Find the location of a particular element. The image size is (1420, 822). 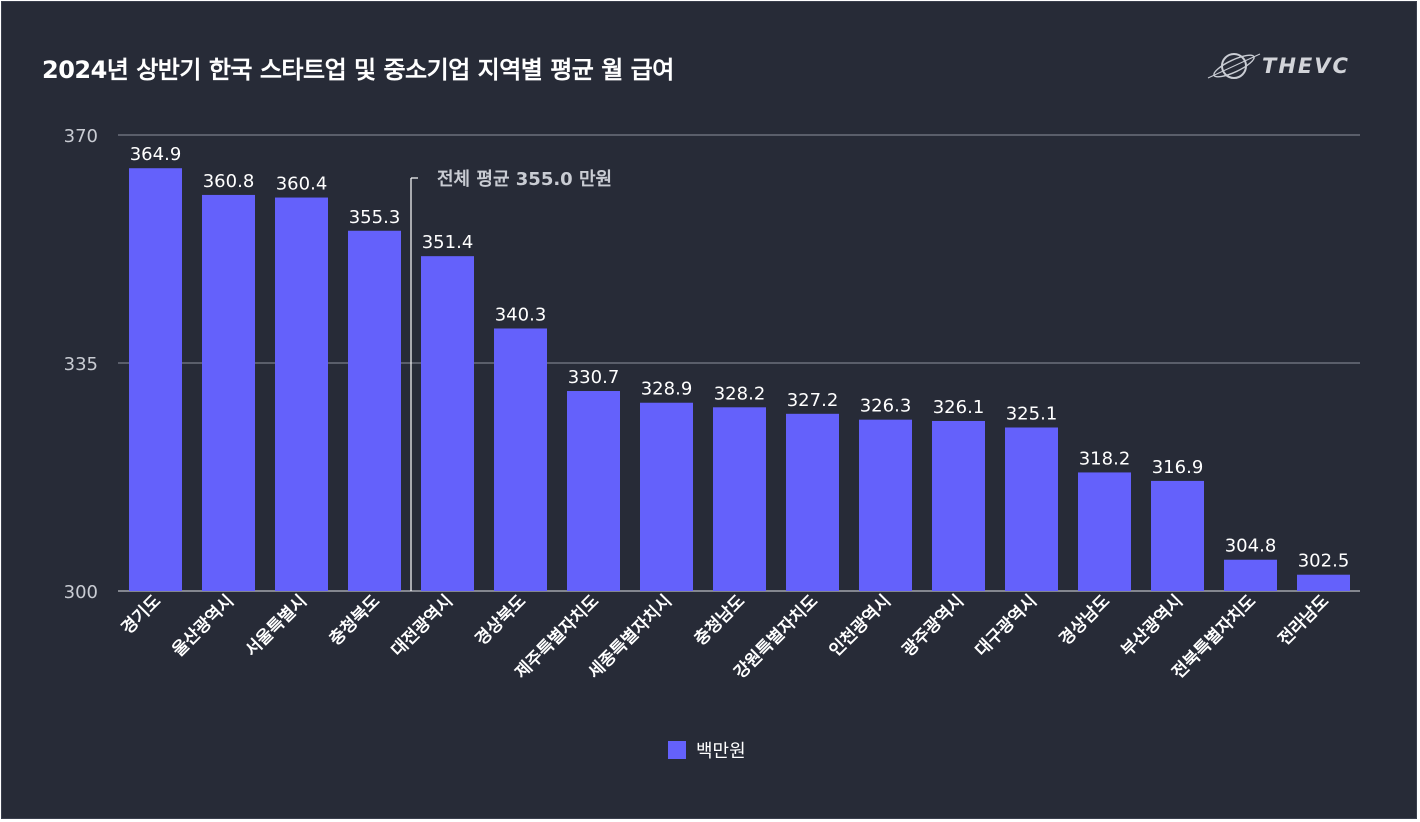

logo-text: THEVC is located at coordinates (1306, 66).